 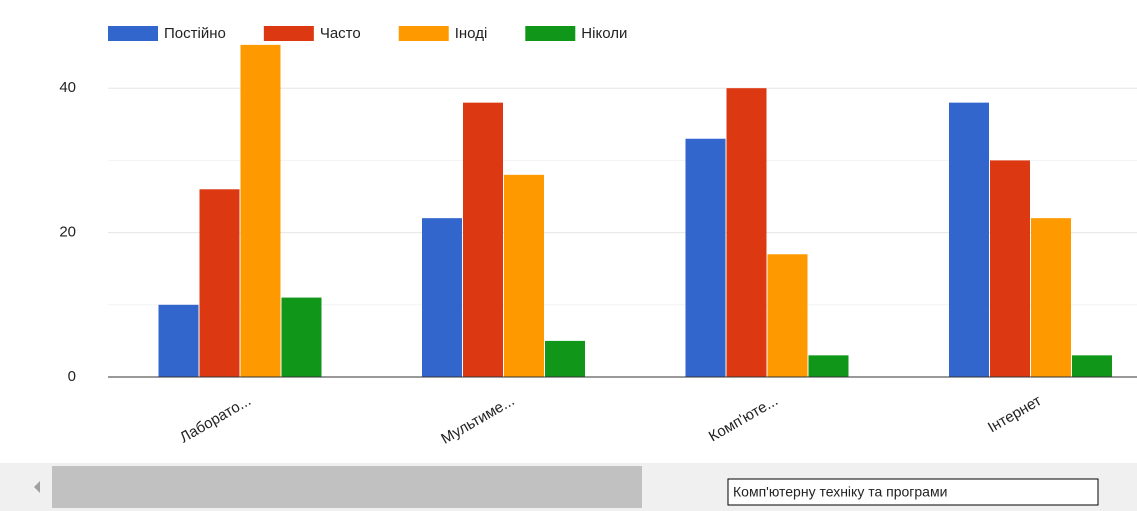 What do you see at coordinates (471, 33) in the screenshot?
I see `legend-label: Іноді` at bounding box center [471, 33].